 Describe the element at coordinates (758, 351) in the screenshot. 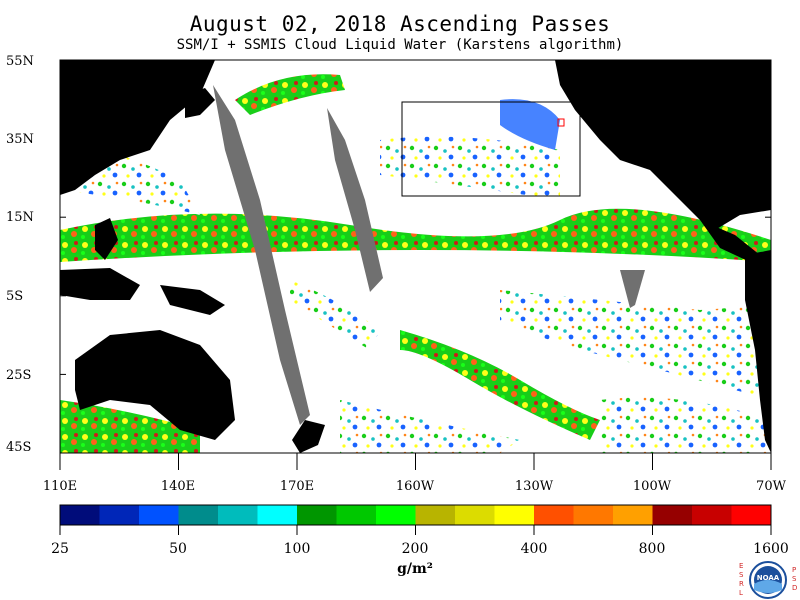

I see `south-america` at that location.